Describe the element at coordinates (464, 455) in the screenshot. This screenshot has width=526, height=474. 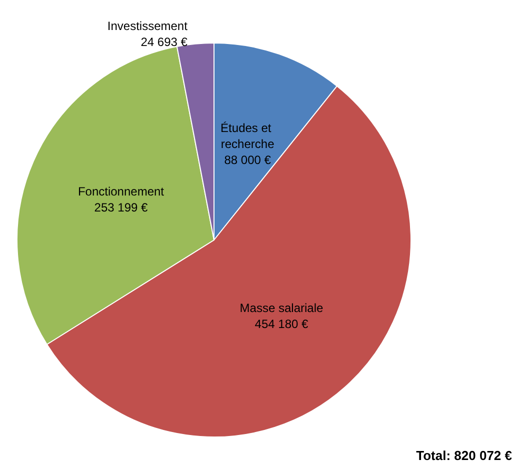
I see `text: Total: 820 072 €` at that location.